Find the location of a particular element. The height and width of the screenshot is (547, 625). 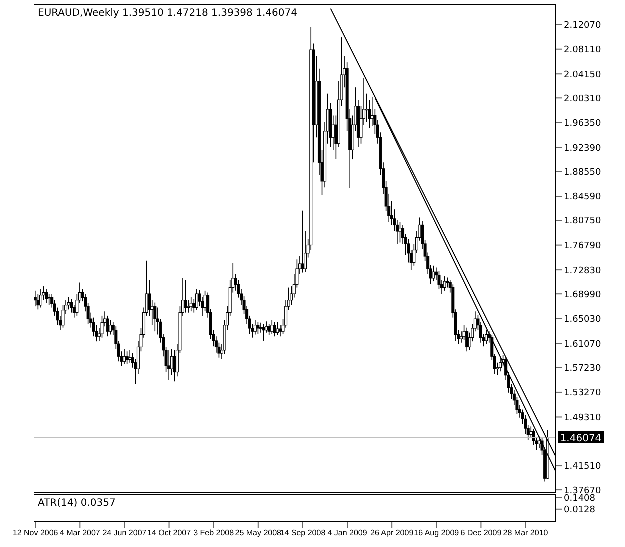

x-tick-label: 24 Jun 2007 is located at coordinates (125, 533).